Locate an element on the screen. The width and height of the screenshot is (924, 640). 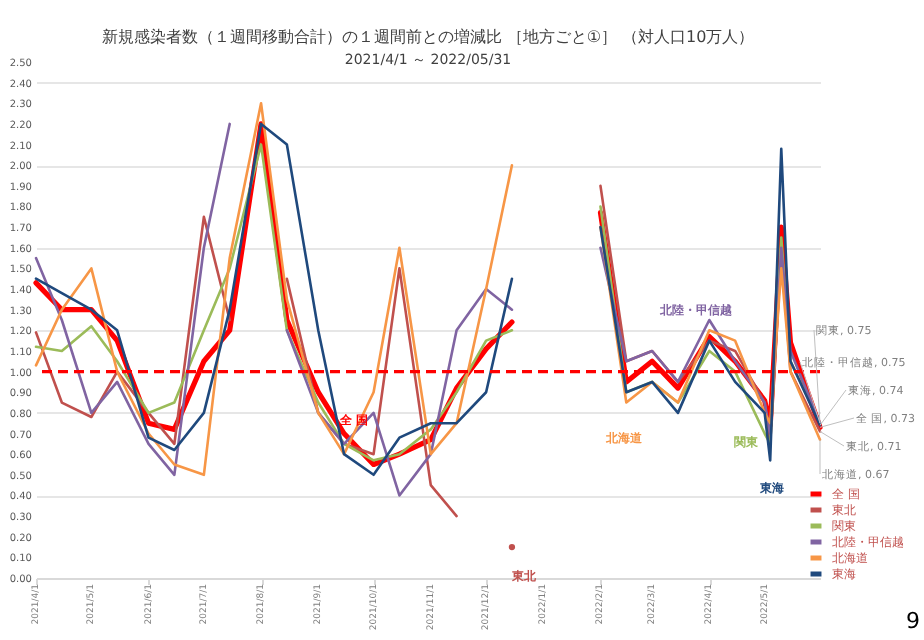
text: 9 is located at coordinates (913, 621).